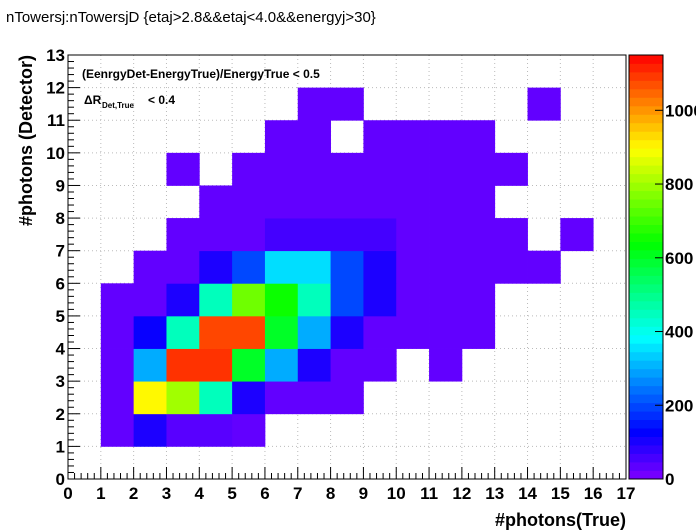  I want to click on y-tick-label: 7, so click(60, 251).